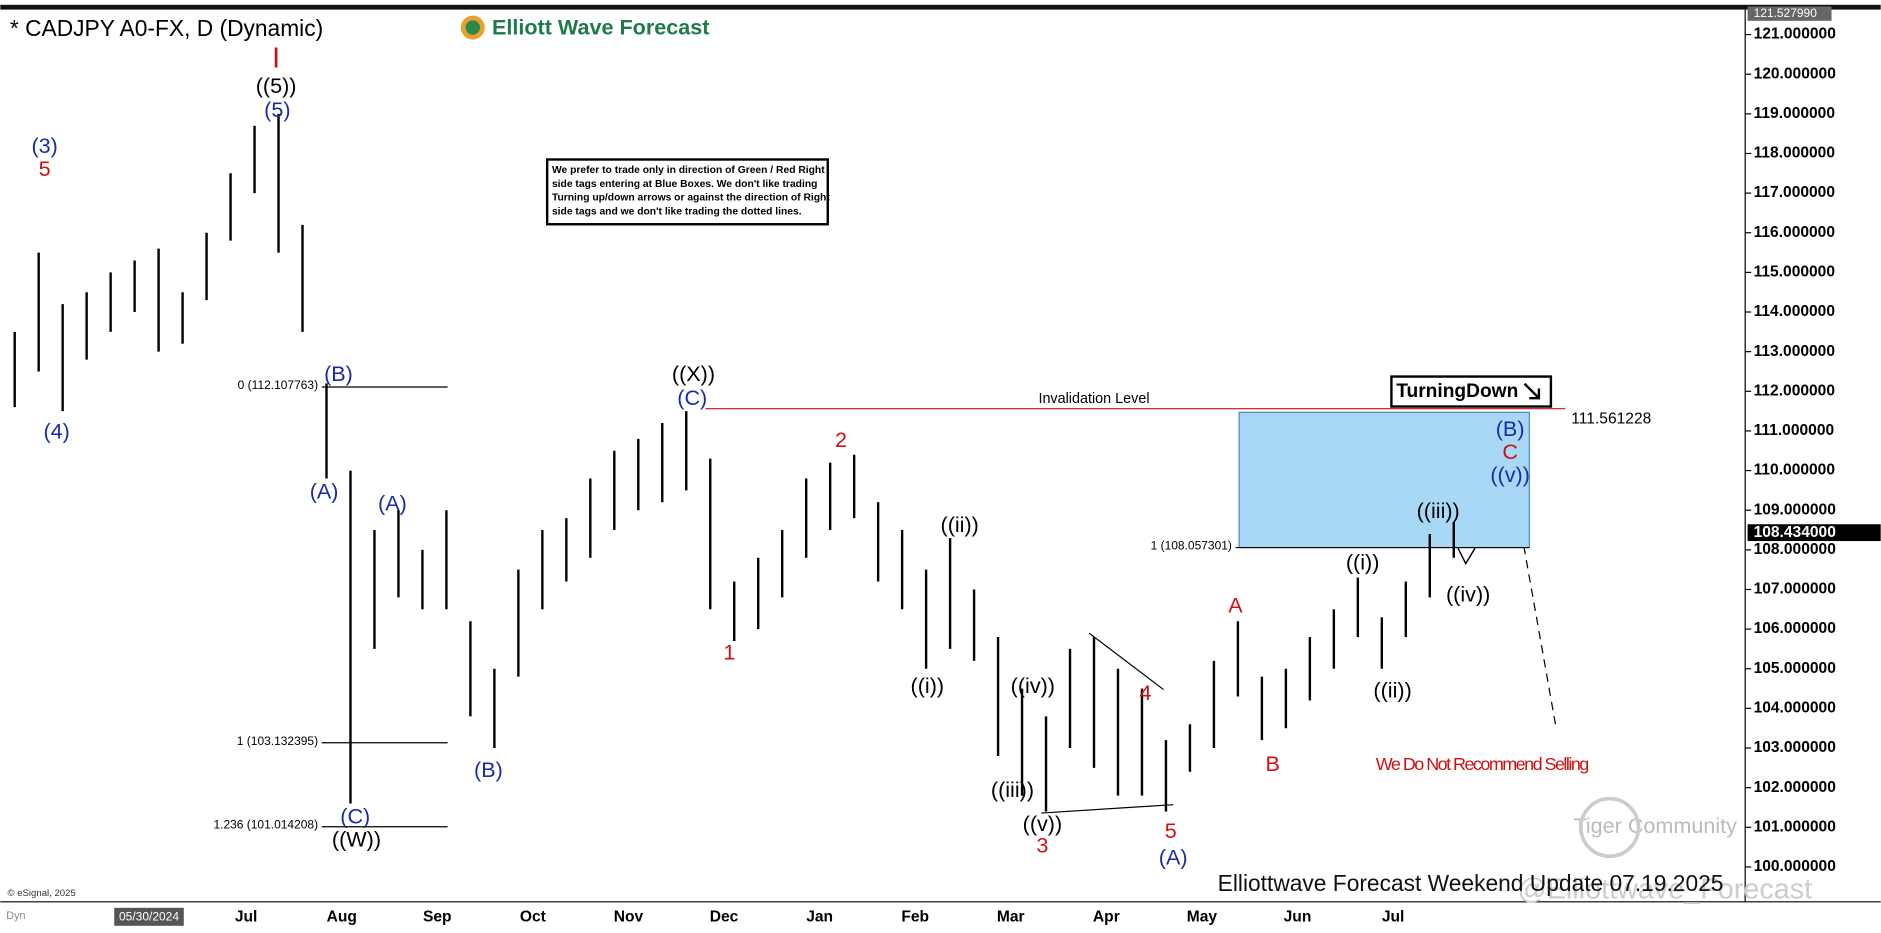 This screenshot has width=1881, height=933. What do you see at coordinates (356, 838) in the screenshot?
I see `wave-label: ((W))` at bounding box center [356, 838].